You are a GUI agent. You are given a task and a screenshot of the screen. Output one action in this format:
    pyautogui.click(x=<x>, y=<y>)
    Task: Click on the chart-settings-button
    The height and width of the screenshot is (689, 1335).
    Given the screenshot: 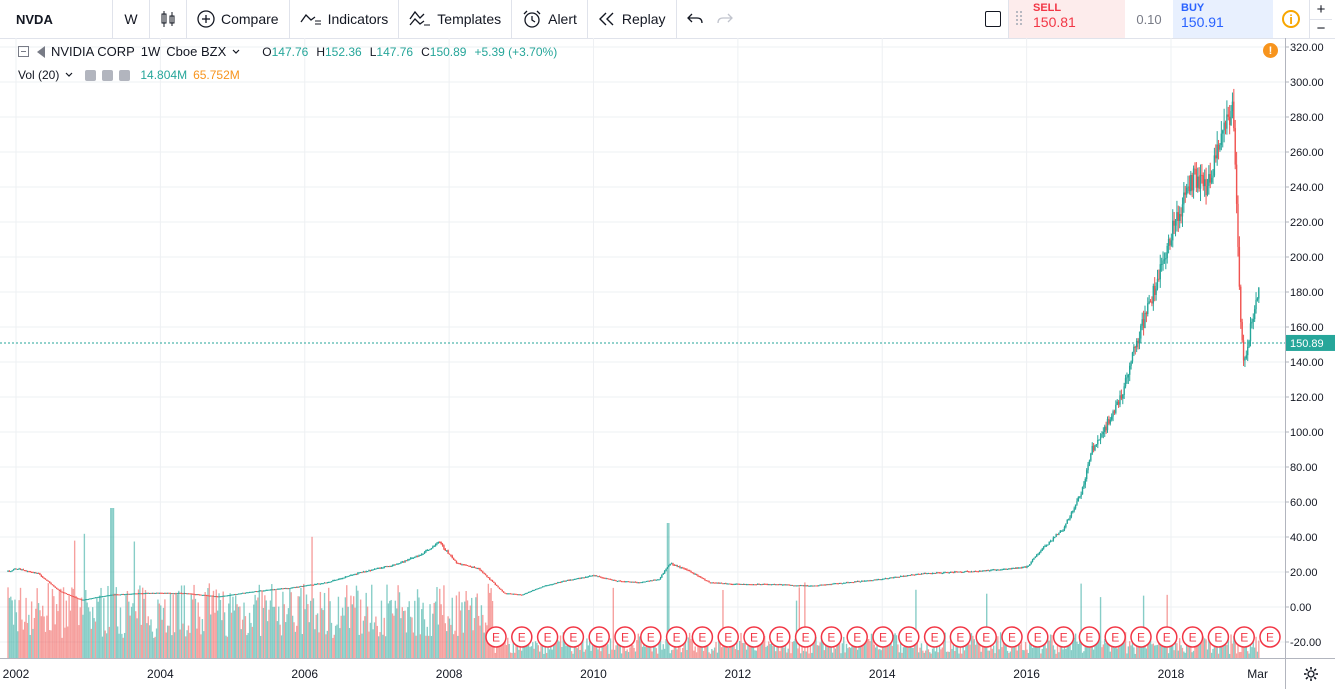 What is the action you would take?
    pyautogui.click(x=1310, y=673)
    